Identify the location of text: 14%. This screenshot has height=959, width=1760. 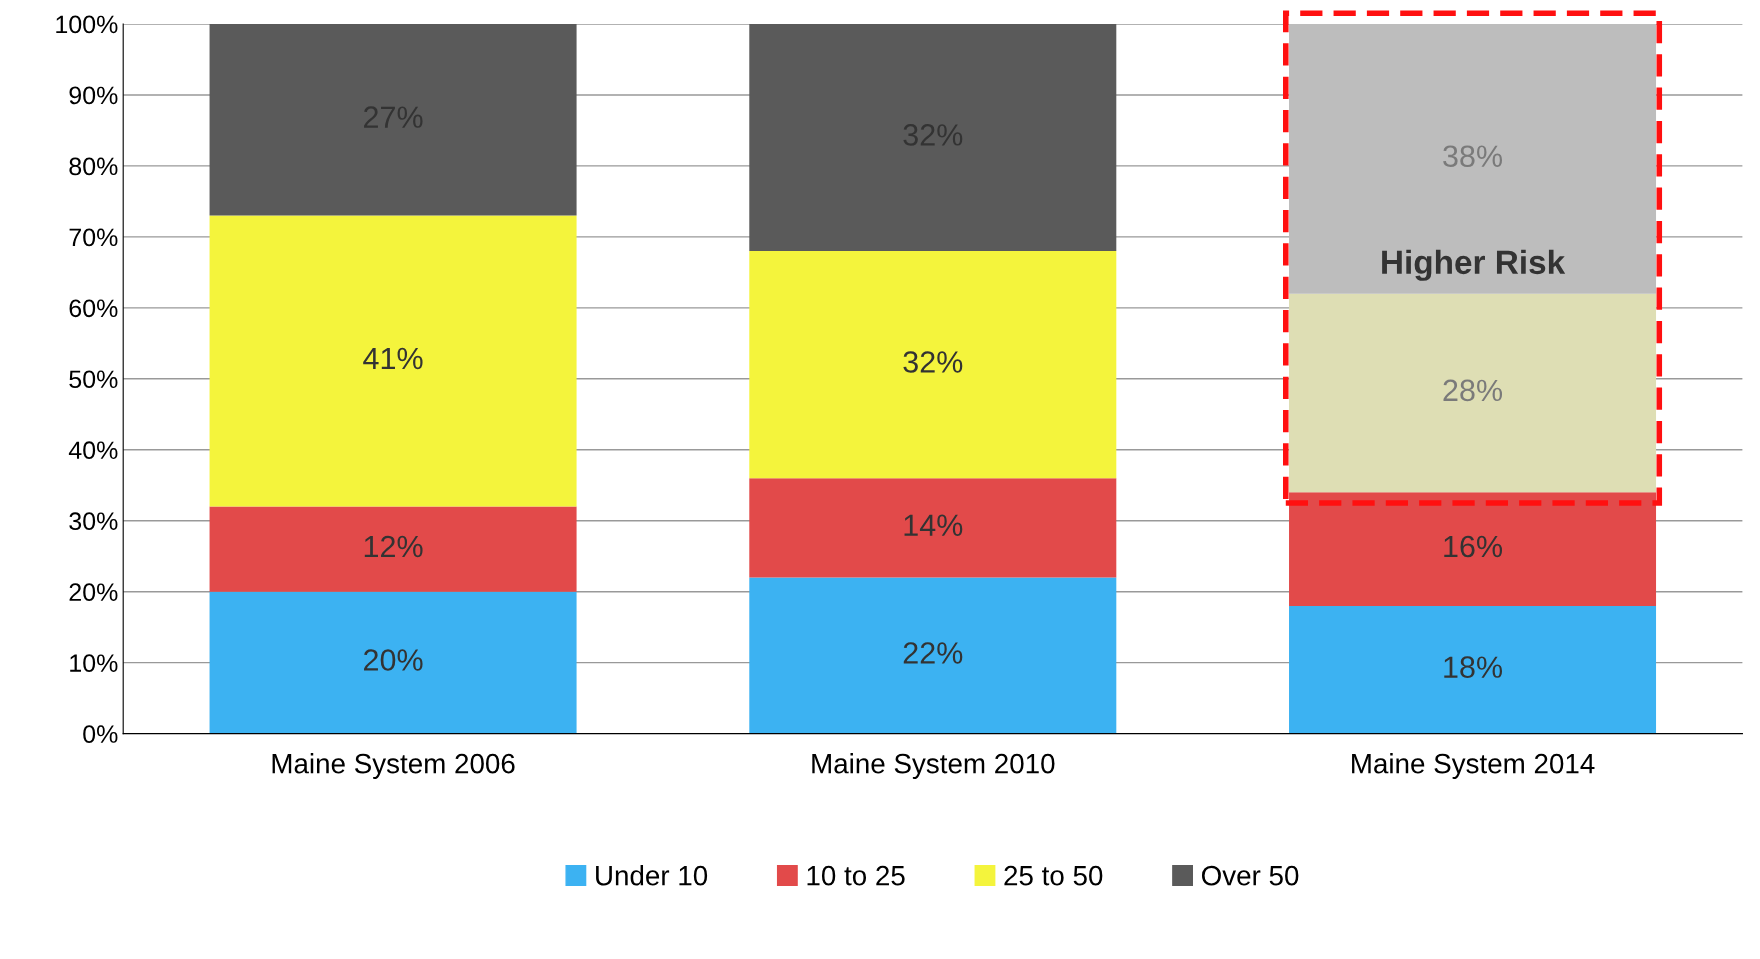
(933, 525).